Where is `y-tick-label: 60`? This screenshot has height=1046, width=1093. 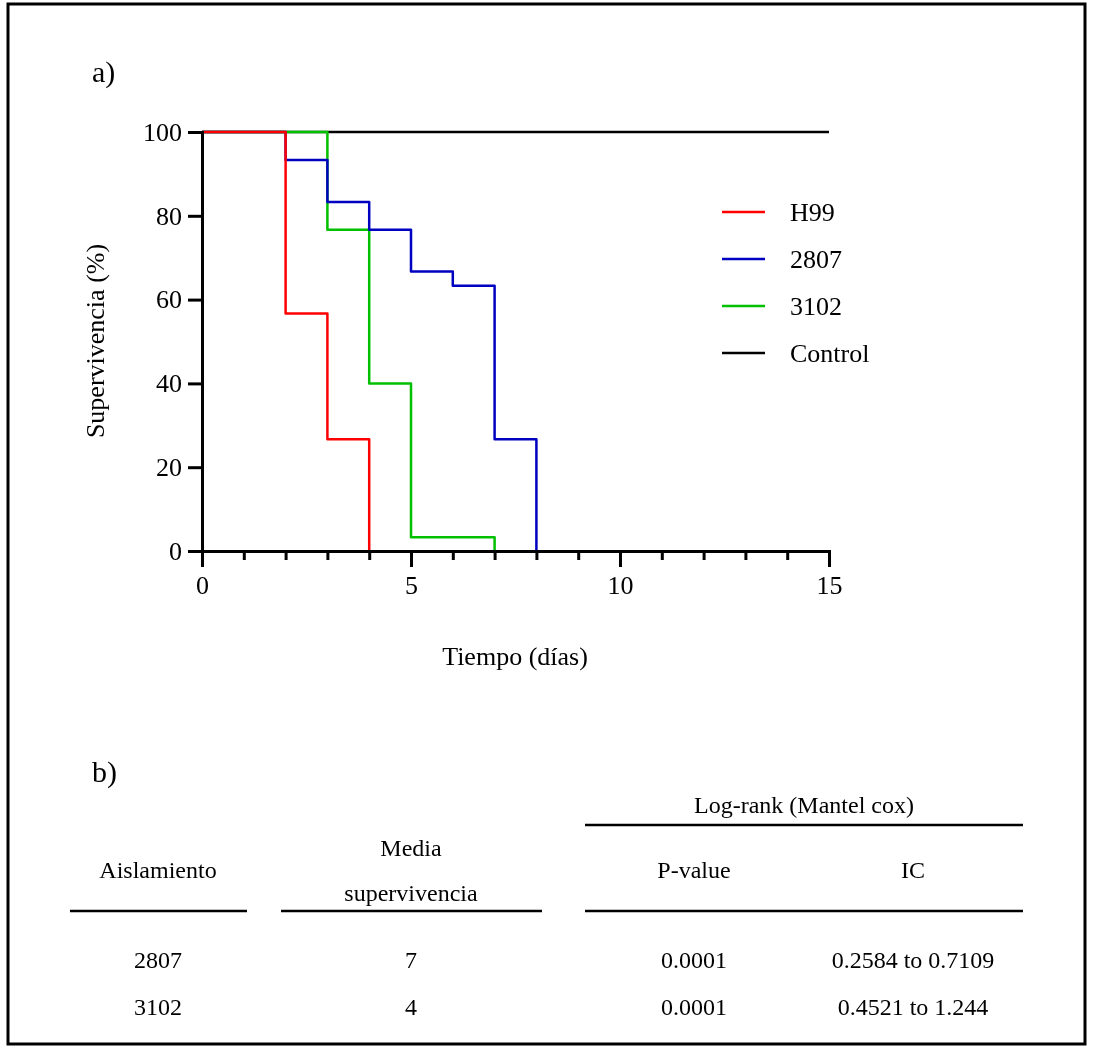
y-tick-label: 60 is located at coordinates (169, 300).